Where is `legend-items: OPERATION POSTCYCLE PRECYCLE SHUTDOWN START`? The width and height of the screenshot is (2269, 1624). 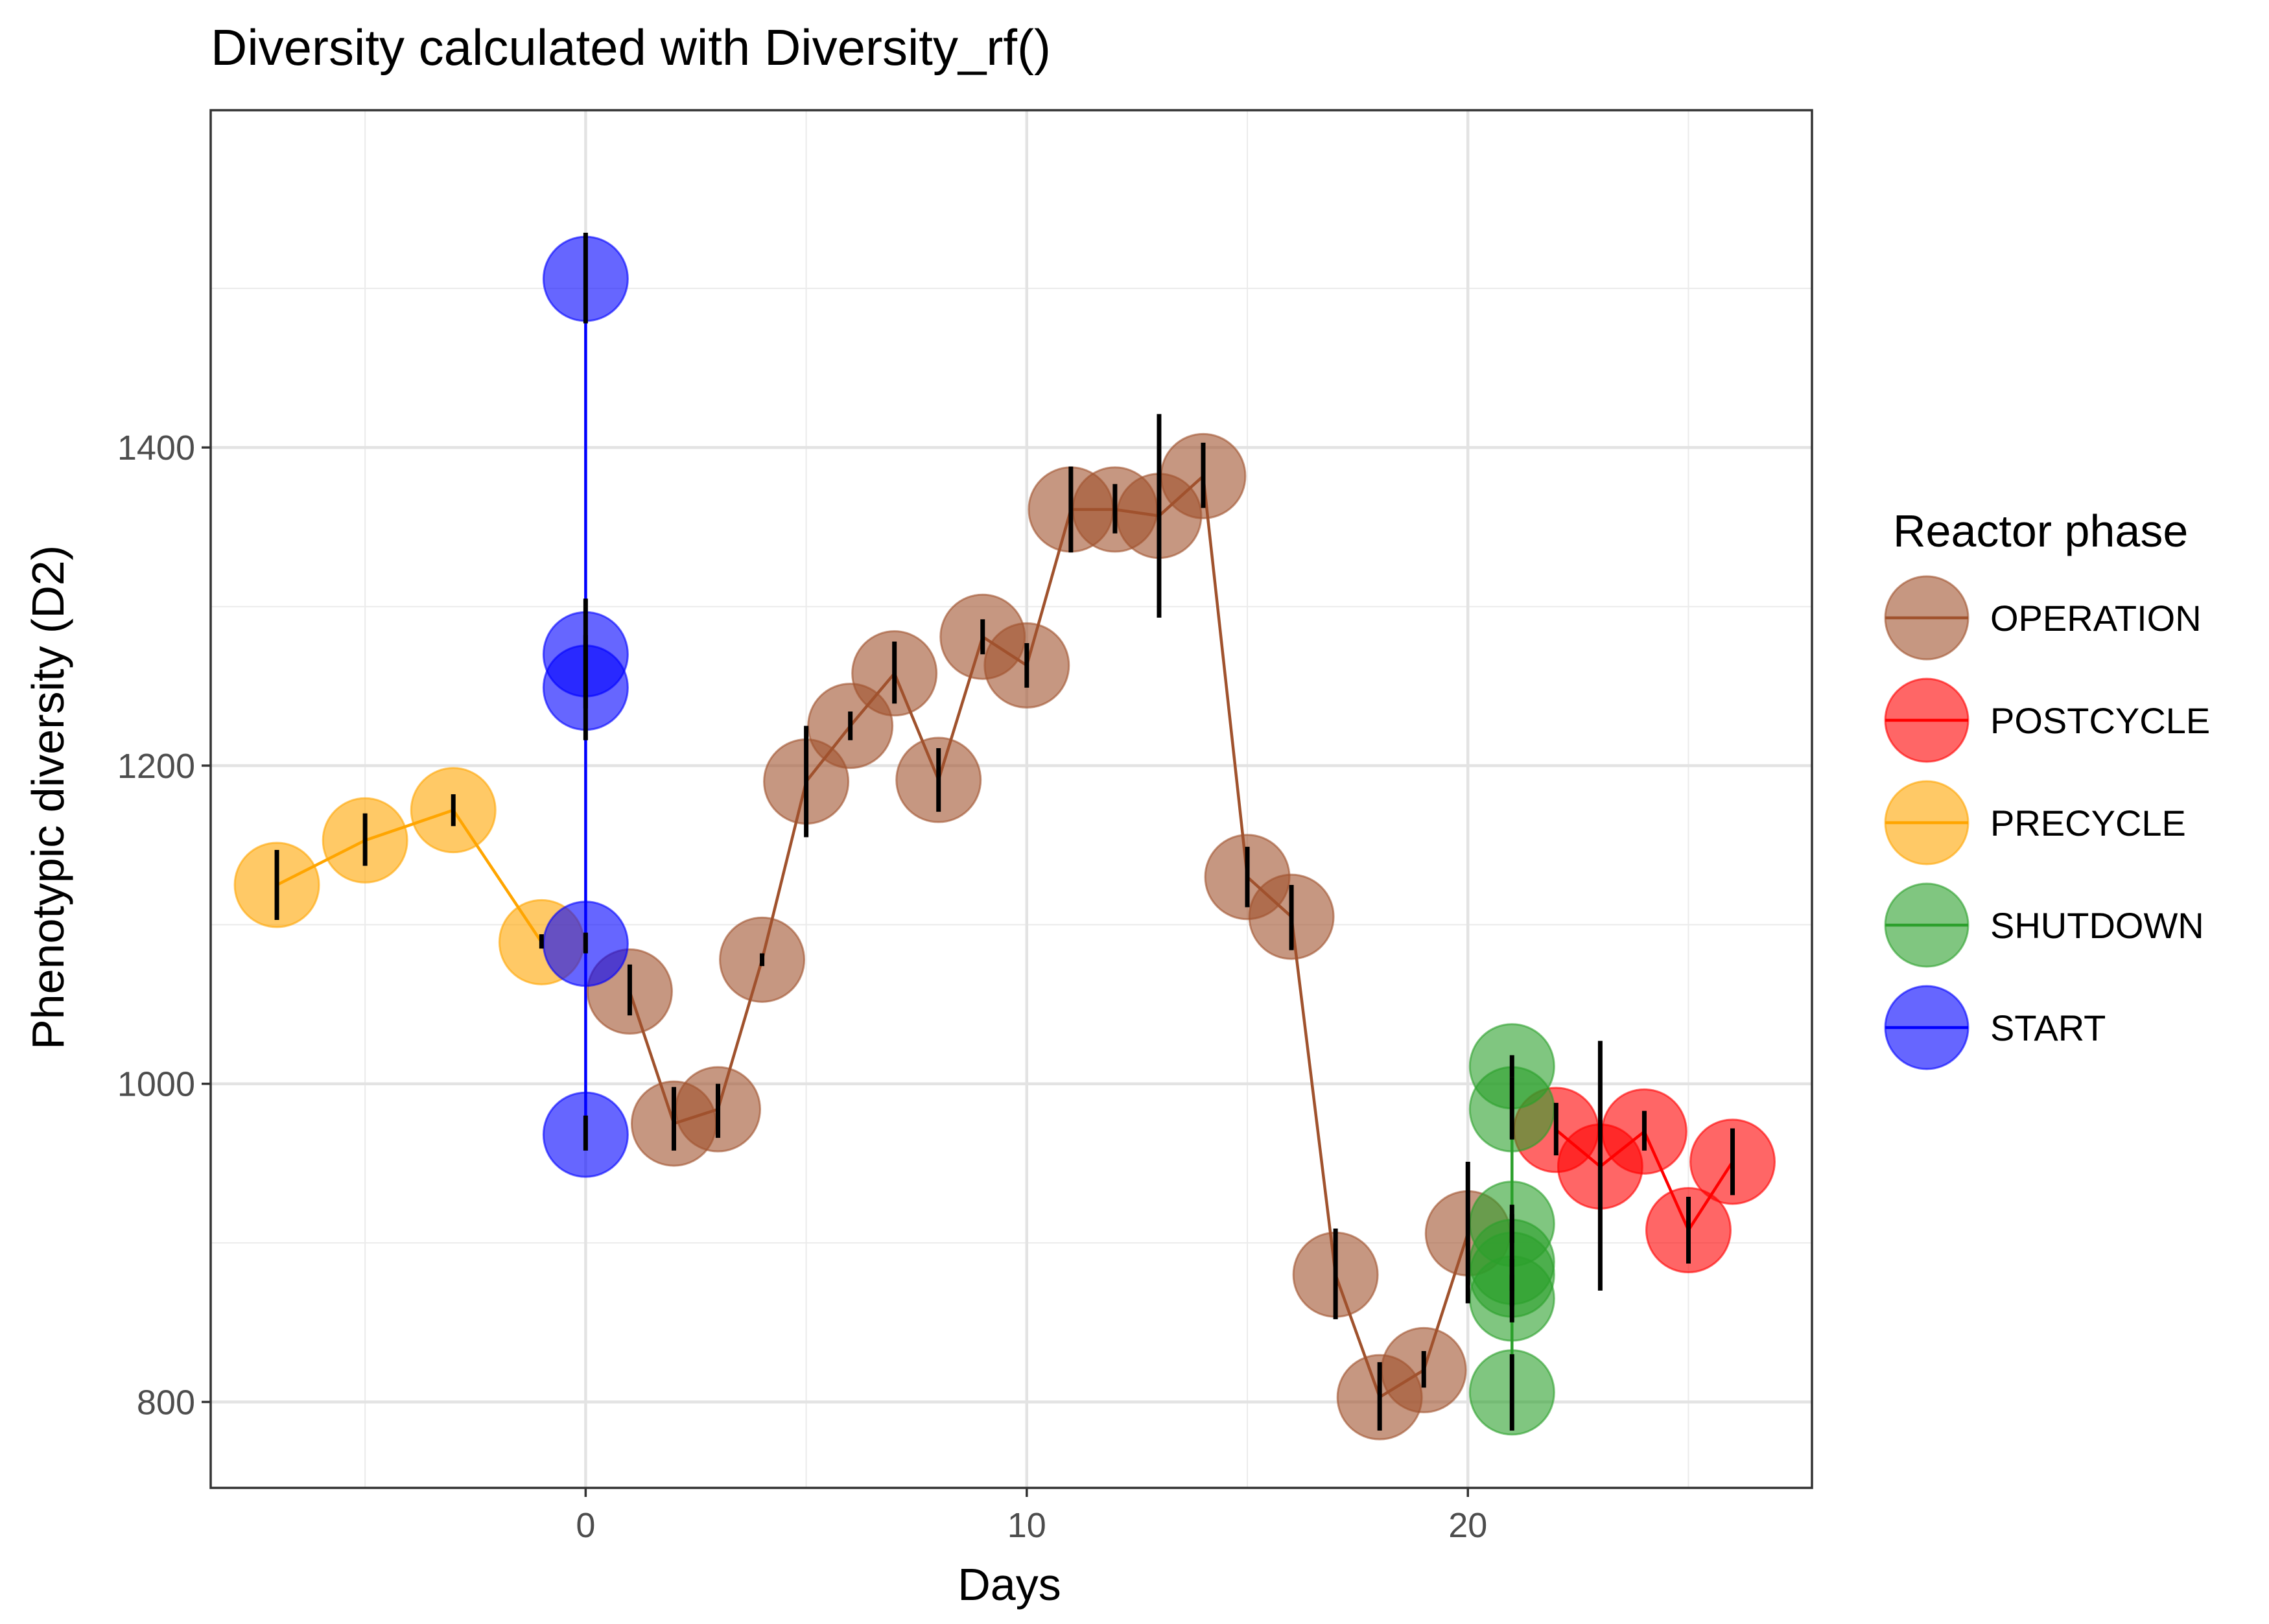 legend-items: OPERATION POSTCYCLE PRECYCLE SHUTDOWN START is located at coordinates (2047, 822).